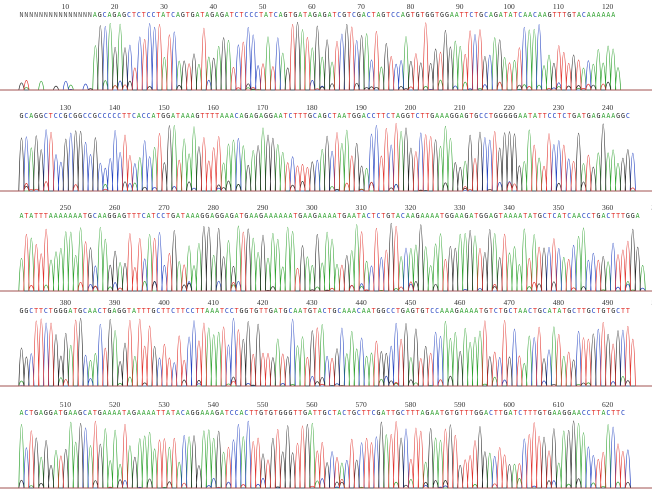  Describe the element at coordinates (608, 302) in the screenshot. I see `position-label: 490` at that location.